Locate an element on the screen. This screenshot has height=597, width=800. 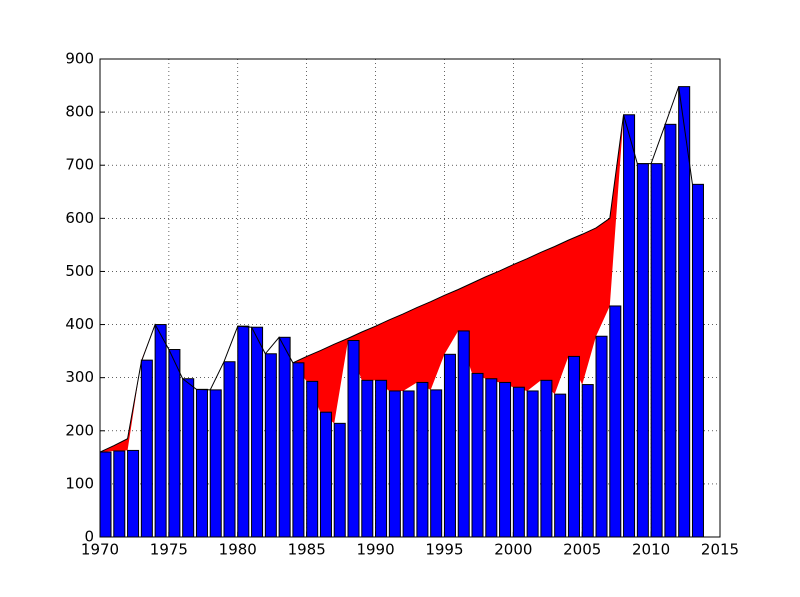
x-tick-label: 2005 is located at coordinates (582, 550).